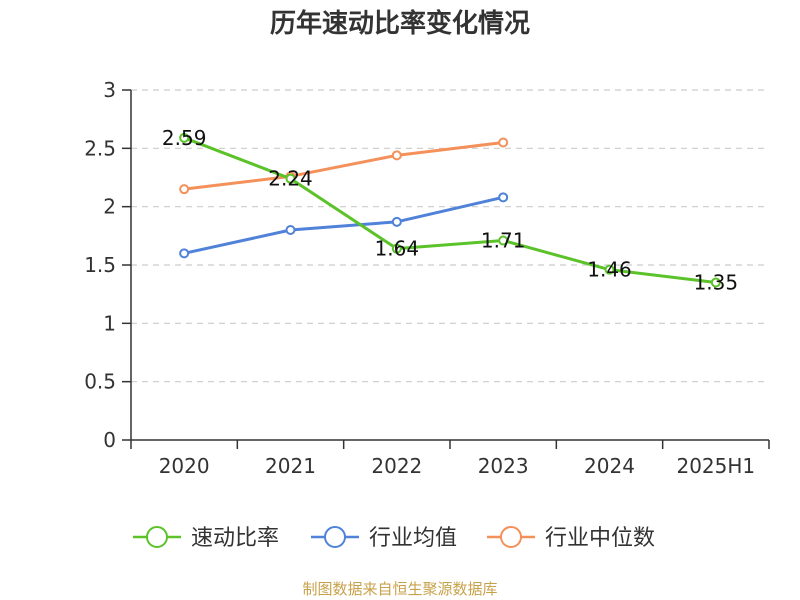 This screenshot has width=800, height=600. What do you see at coordinates (109, 90) in the screenshot?
I see `y-tick-label: 3` at bounding box center [109, 90].